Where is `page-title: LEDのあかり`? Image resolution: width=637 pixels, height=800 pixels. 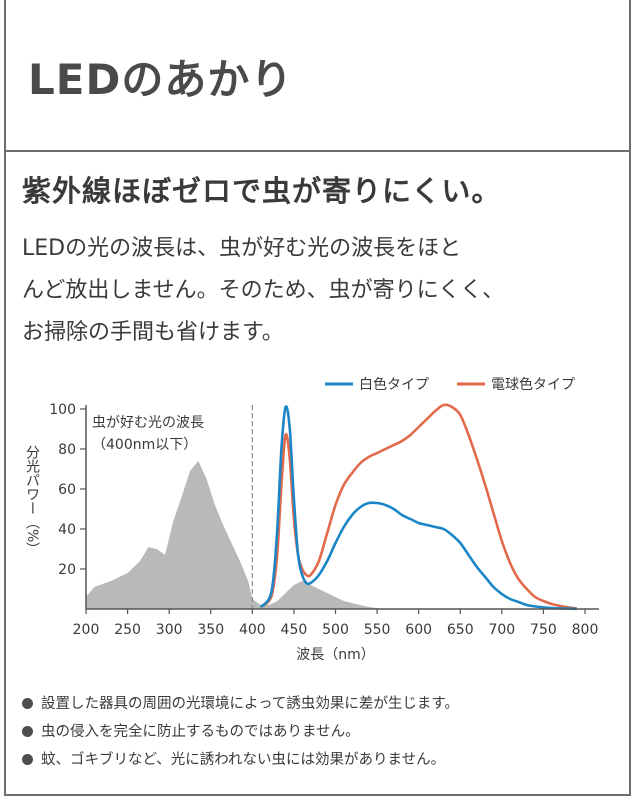
page-title: LEDのあかり is located at coordinates (161, 79).